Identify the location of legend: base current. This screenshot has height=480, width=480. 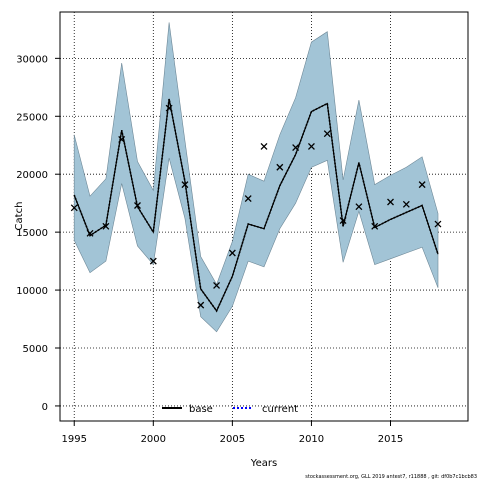
(230, 409).